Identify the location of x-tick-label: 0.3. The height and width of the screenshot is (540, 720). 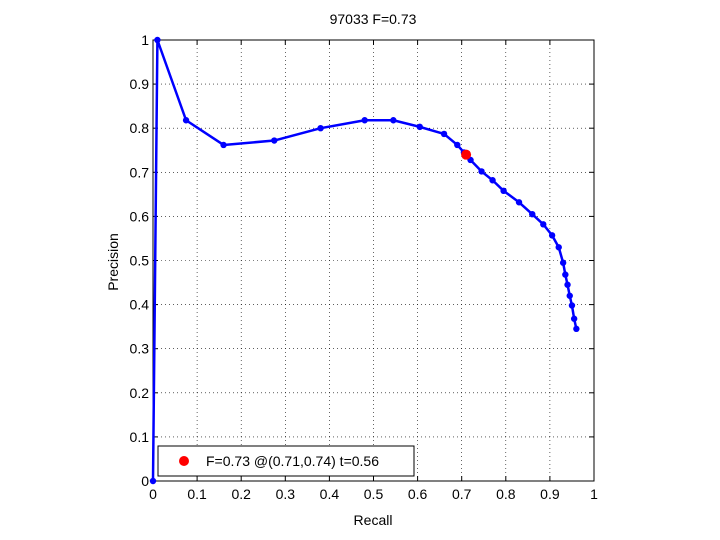
(286, 494).